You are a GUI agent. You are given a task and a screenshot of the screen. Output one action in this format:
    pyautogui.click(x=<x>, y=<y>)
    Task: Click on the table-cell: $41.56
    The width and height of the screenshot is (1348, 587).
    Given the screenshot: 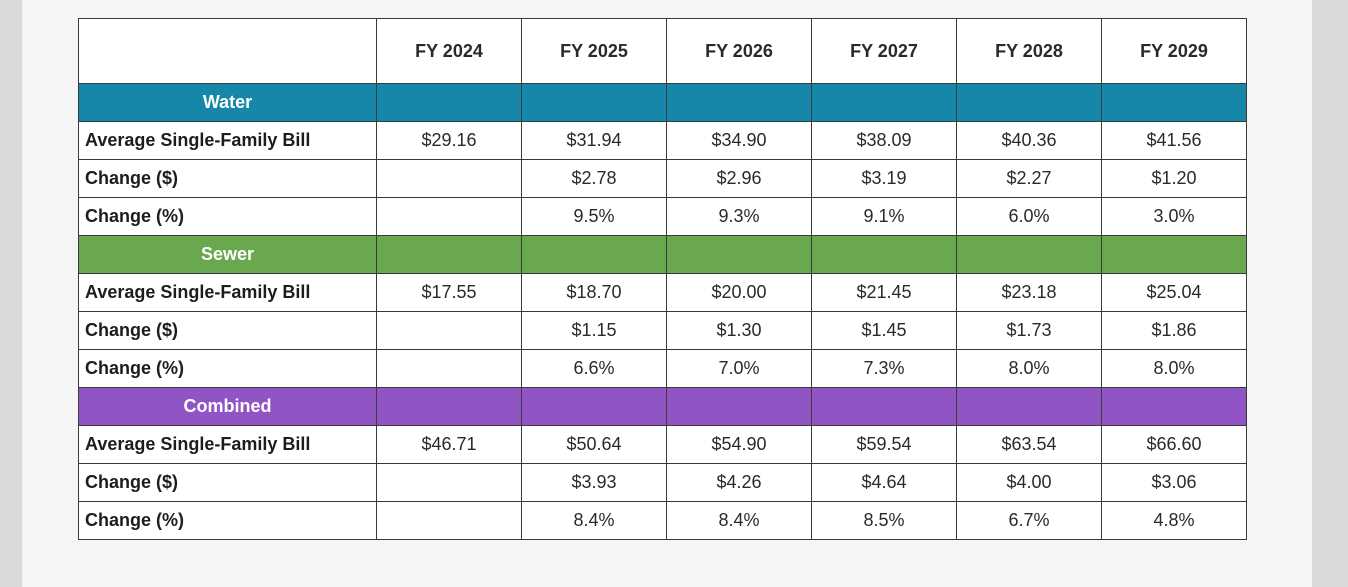 What is the action you would take?
    pyautogui.click(x=1174, y=140)
    